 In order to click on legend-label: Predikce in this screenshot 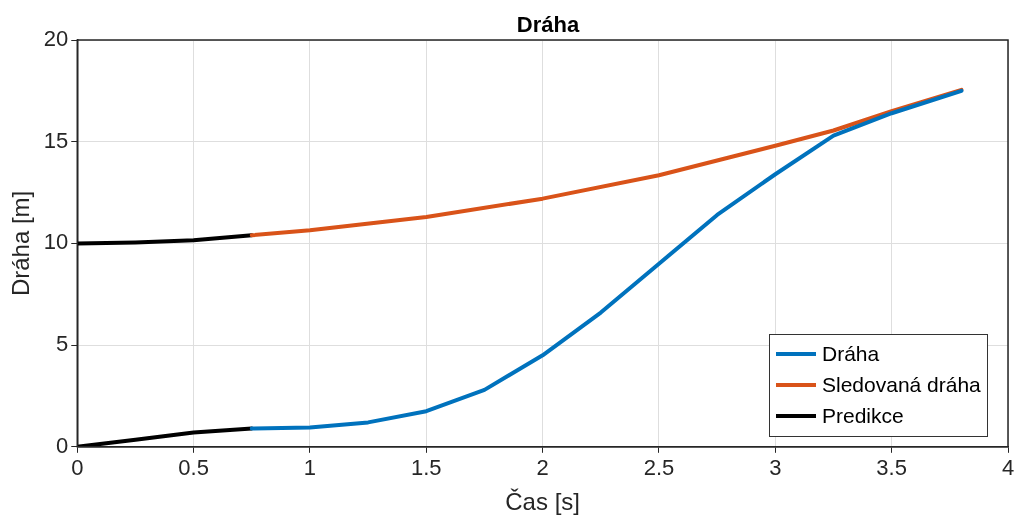, I will do `click(863, 416)`.